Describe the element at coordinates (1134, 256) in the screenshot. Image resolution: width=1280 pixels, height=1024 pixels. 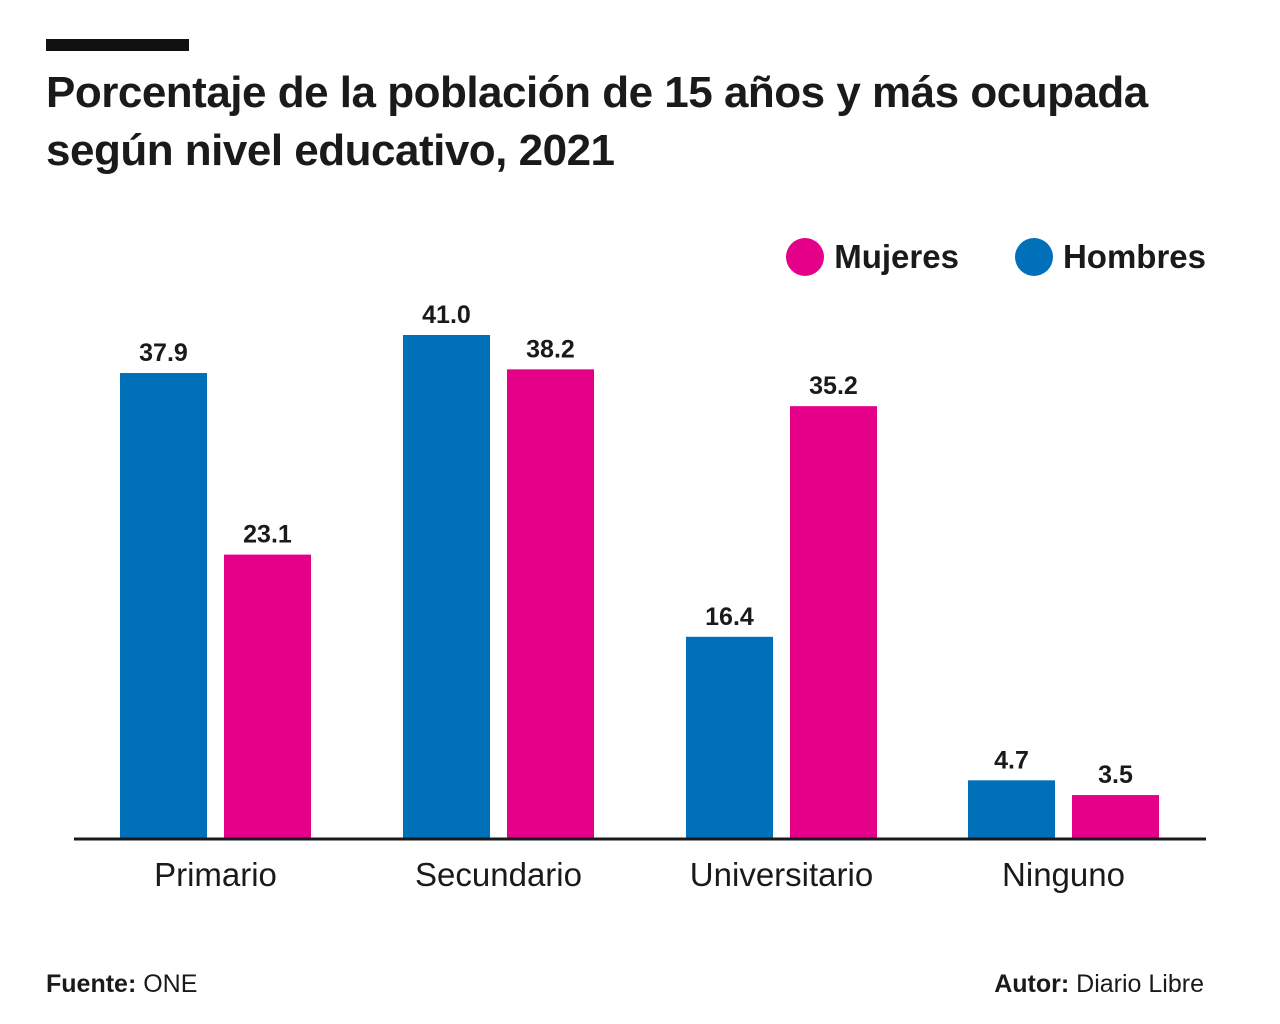
I see `legend-label-hombres: Hombres` at that location.